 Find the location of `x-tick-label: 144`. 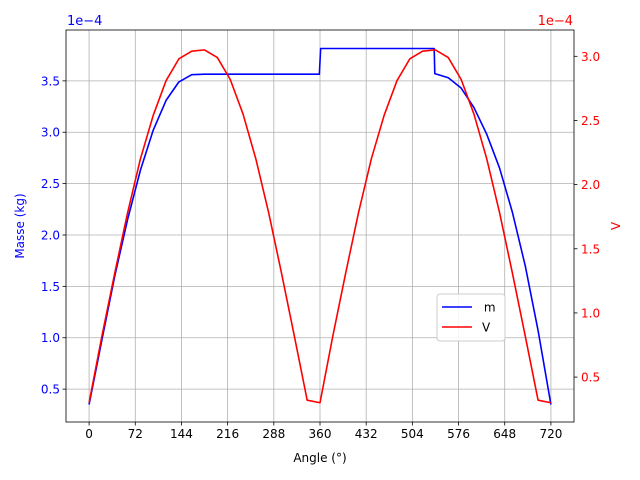

x-tick-label: 144 is located at coordinates (181, 434).